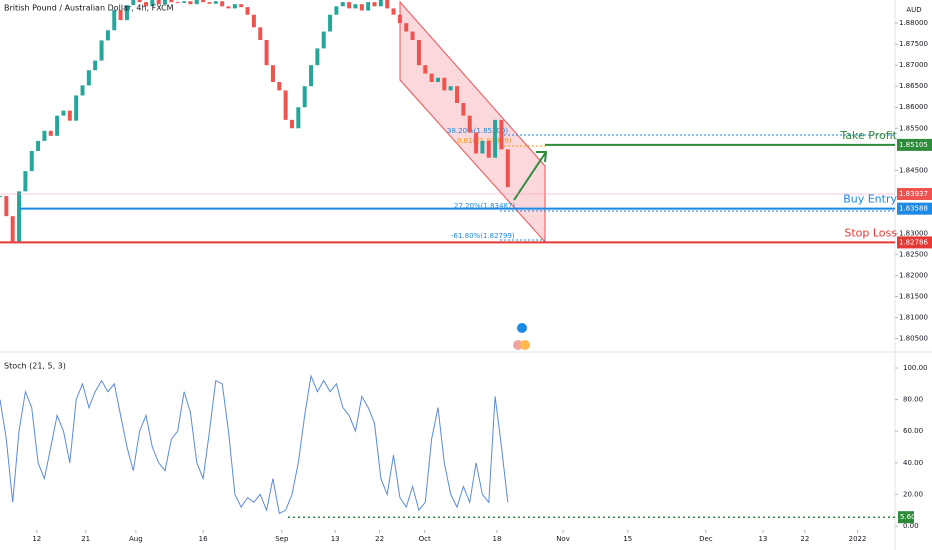 The height and width of the screenshot is (550, 932). What do you see at coordinates (913, 86) in the screenshot?
I see `y-tick-label: 1.86500` at bounding box center [913, 86].